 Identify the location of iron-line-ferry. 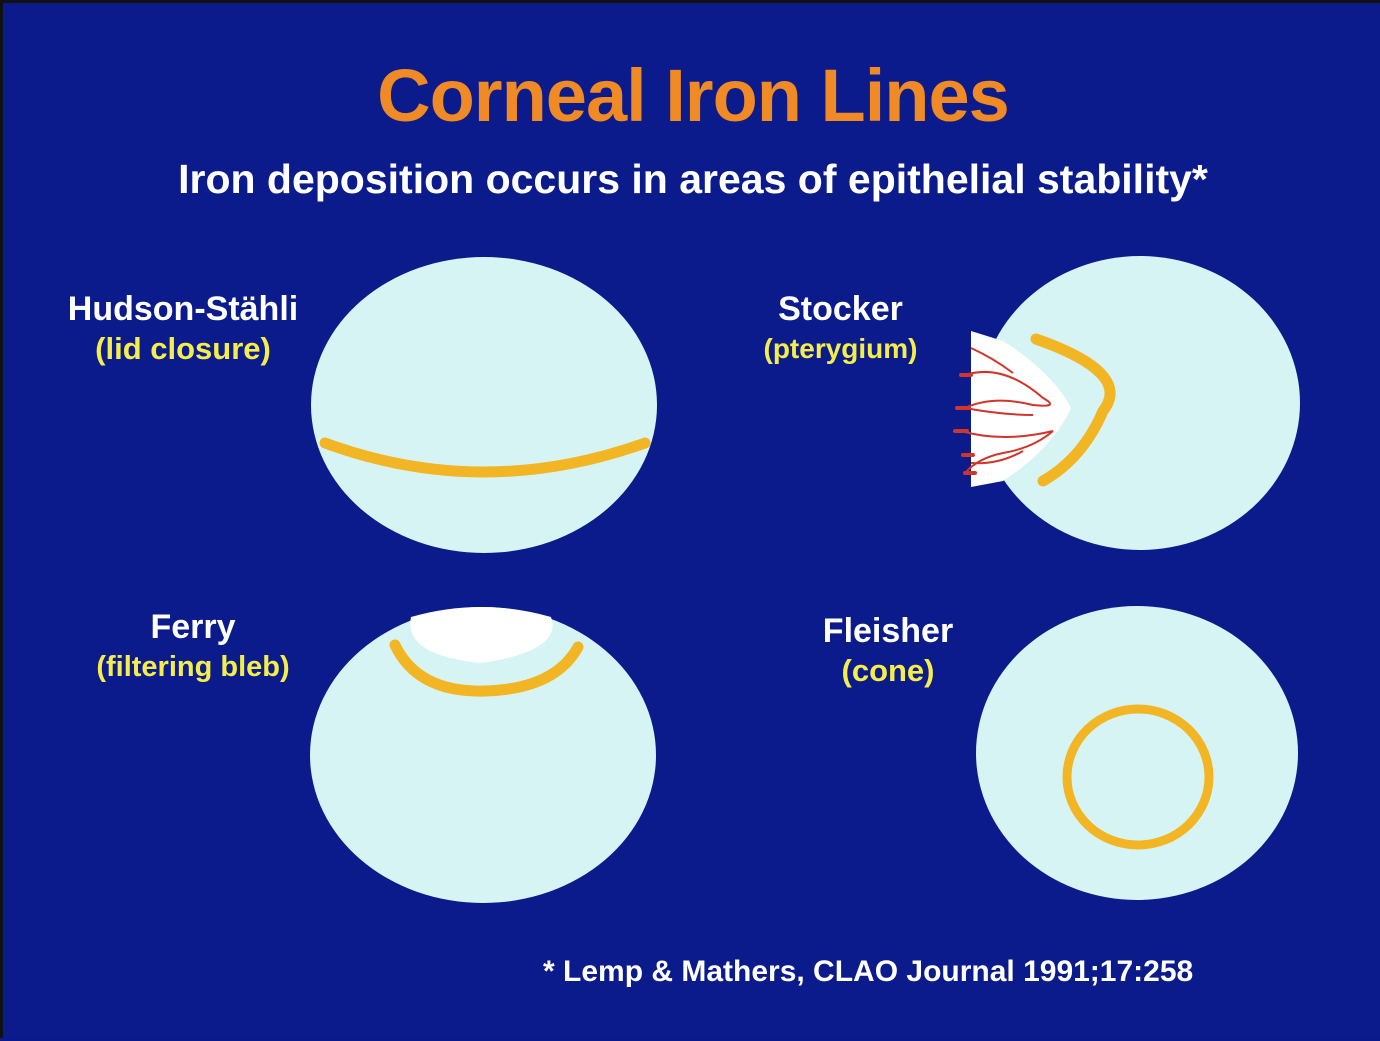
(486, 668).